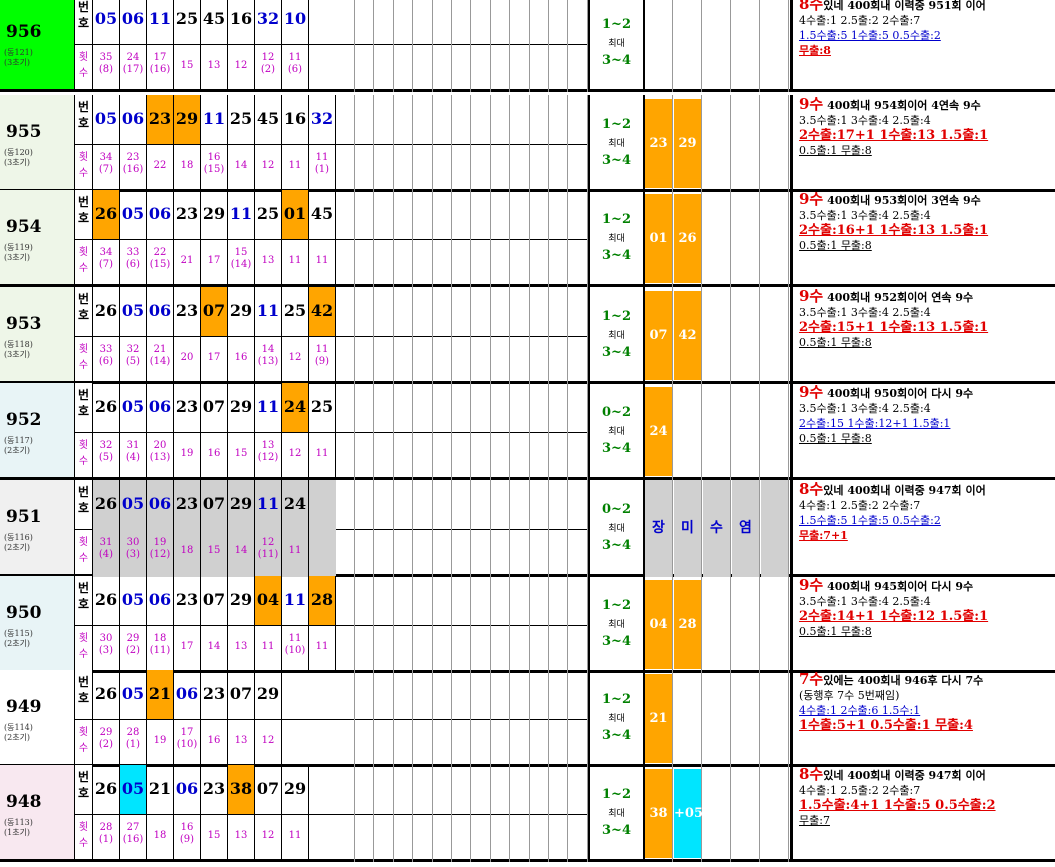 This screenshot has height=867, width=1055. I want to click on note-count: 7수, so click(811, 680).